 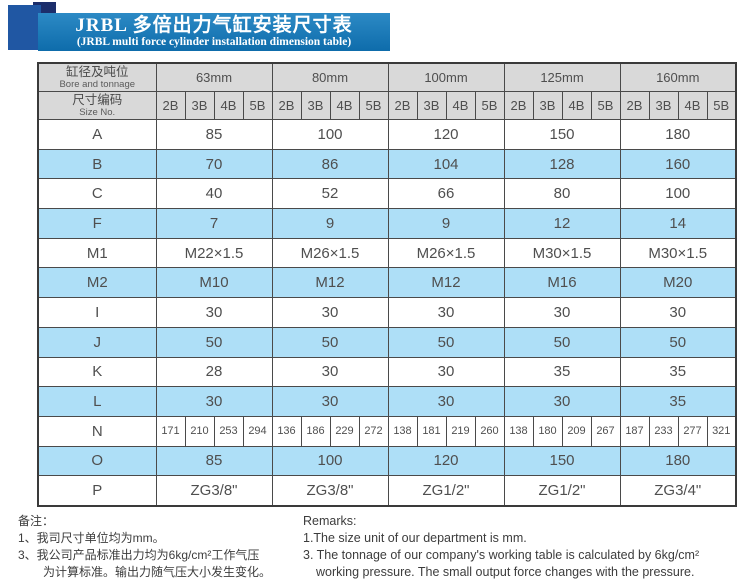 I want to click on row-label: A, so click(x=97, y=134).